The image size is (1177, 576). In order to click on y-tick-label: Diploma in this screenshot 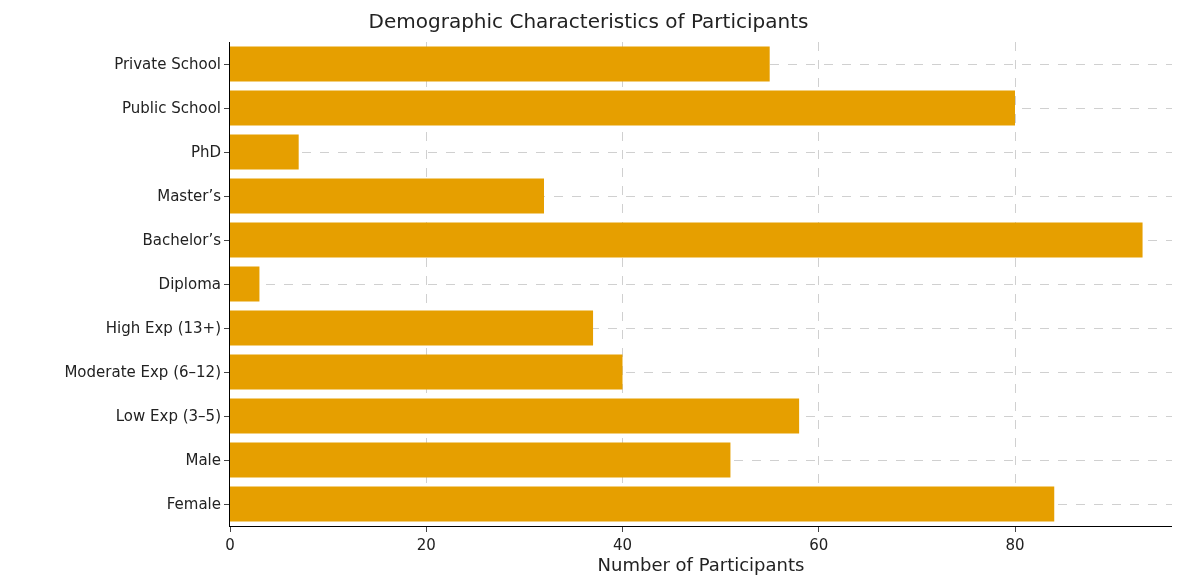, I will do `click(189, 284)`.